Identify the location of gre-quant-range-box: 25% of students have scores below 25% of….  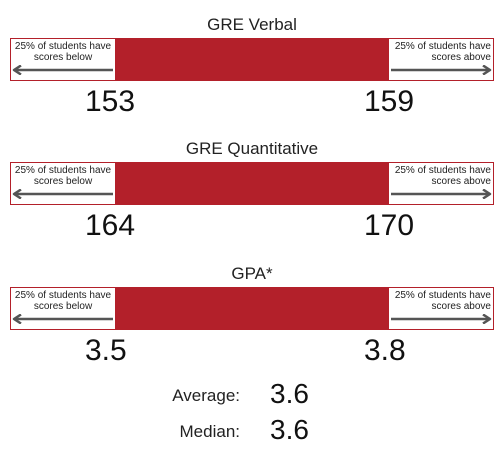
(252, 183).